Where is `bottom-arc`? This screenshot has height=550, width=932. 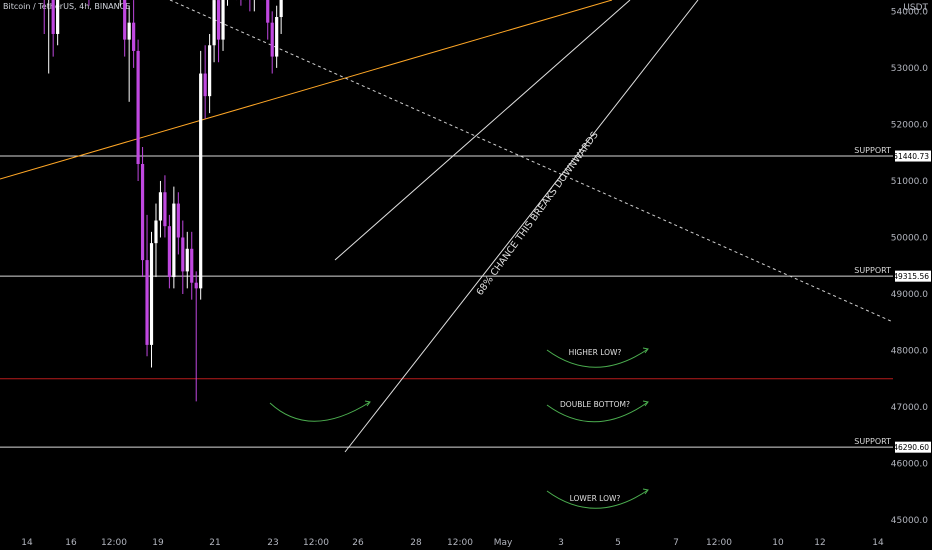 bottom-arc is located at coordinates (320, 411).